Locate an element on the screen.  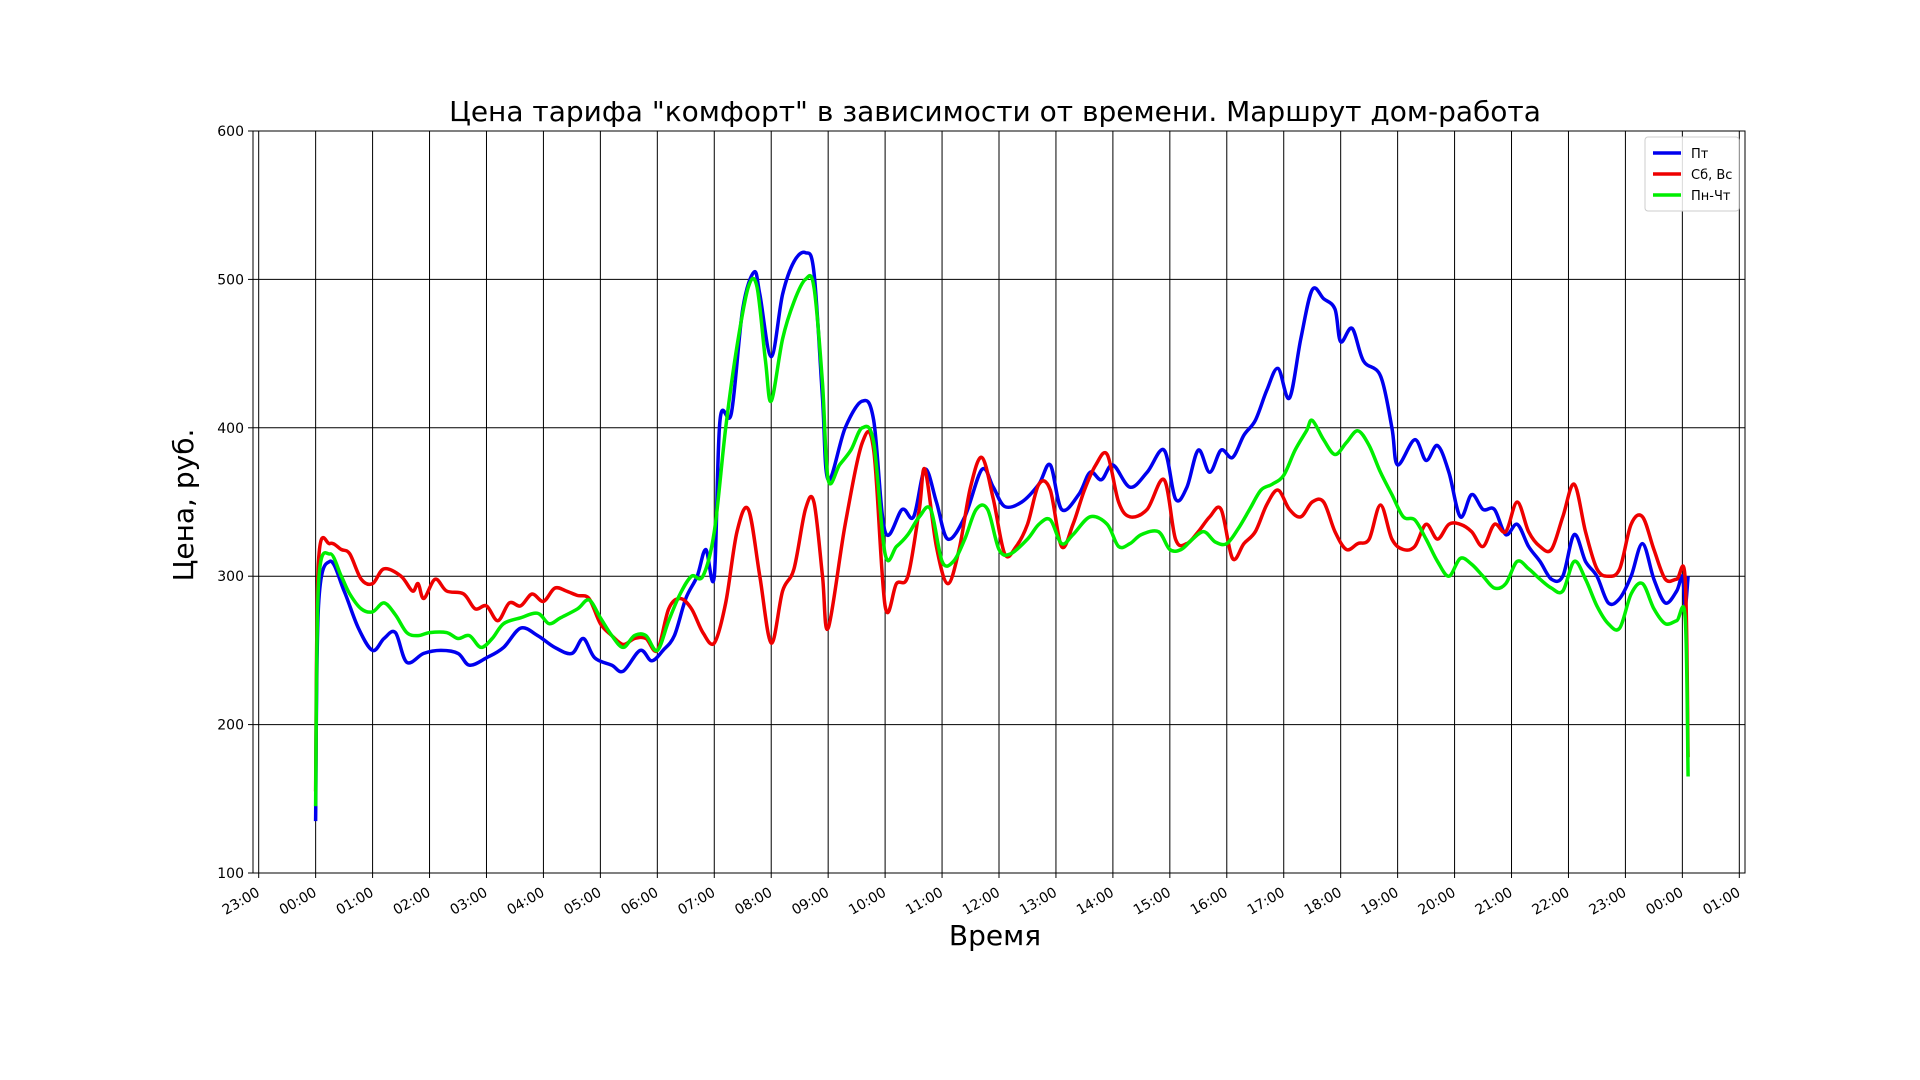
y-axis-label: Цена, руб. is located at coordinates (183, 505).